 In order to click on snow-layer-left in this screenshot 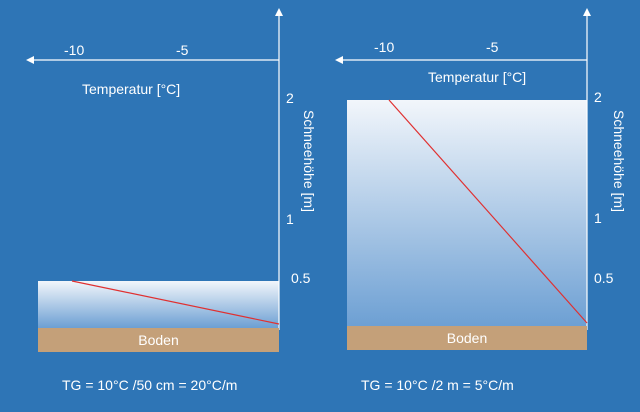, I will do `click(158, 304)`.